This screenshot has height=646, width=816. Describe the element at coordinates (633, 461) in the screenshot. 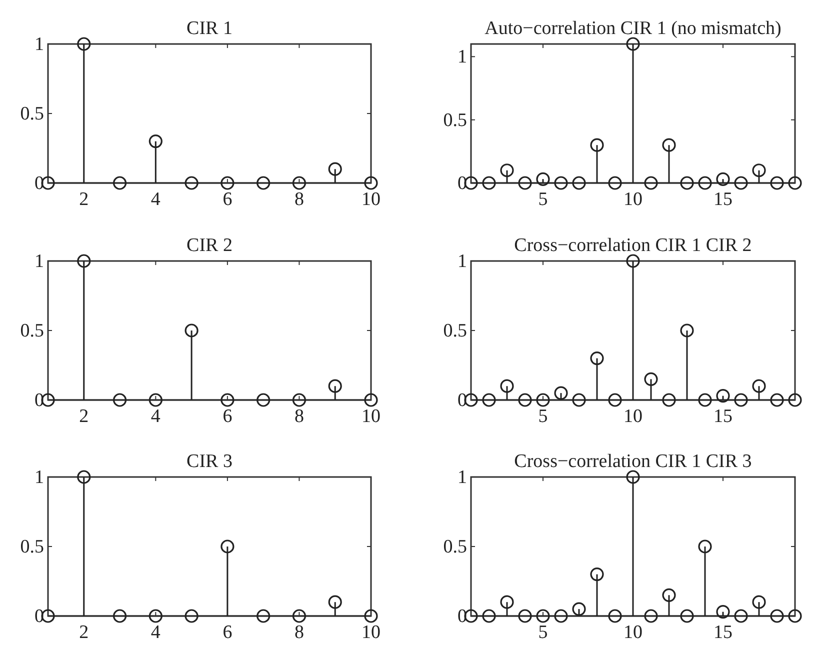

I see `chart-title: Cross−correlation CIR 1 CIR 3` at that location.